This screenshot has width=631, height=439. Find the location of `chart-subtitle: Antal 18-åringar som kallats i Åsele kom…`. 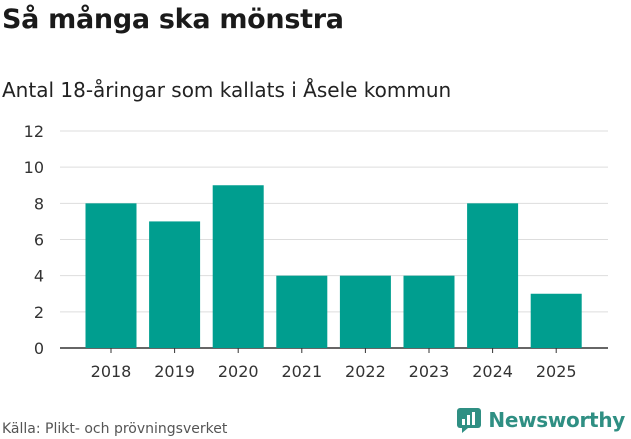

chart-subtitle: Antal 18-åringar som kallats i Åsele kom… is located at coordinates (227, 90).